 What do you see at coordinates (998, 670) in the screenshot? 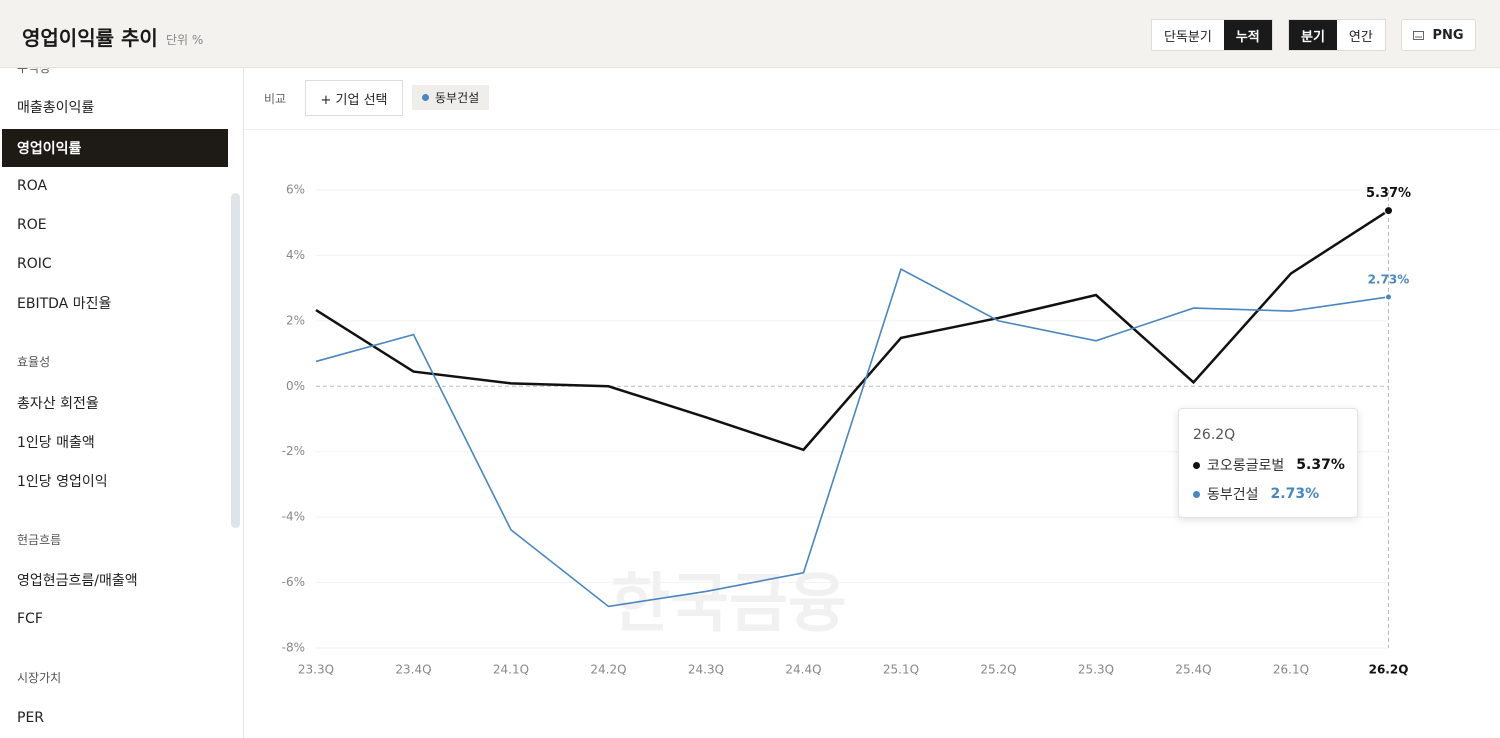
I see `x-tick-label: 25.2Q` at bounding box center [998, 670].